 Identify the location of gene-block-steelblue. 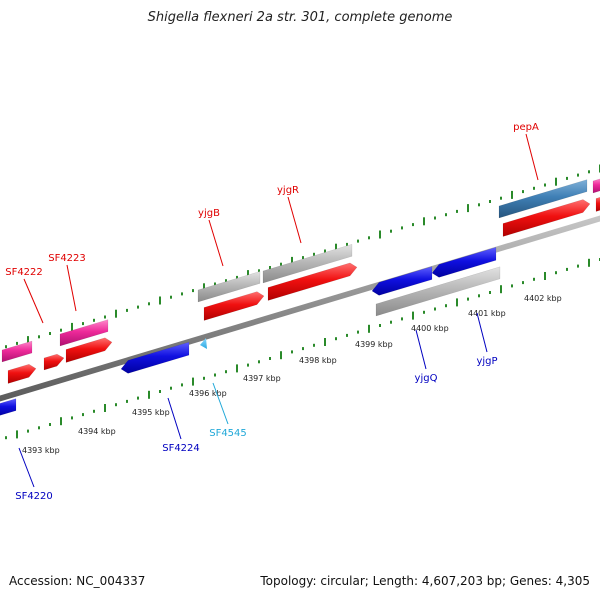
(543, 199).